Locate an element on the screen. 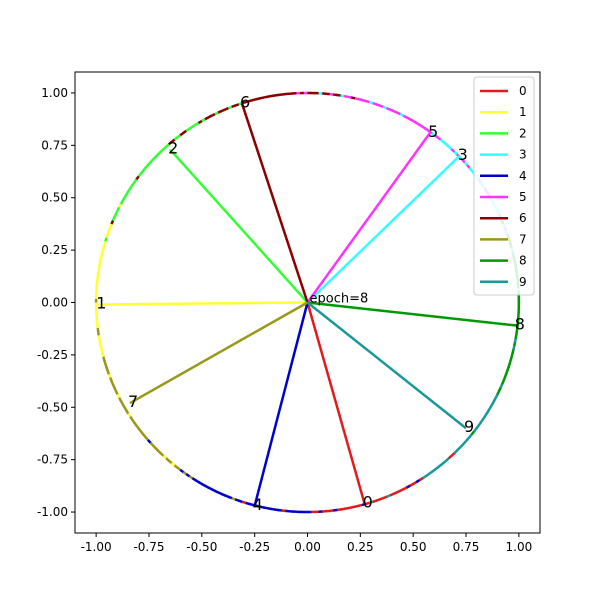 Image resolution: width=600 pixels, height=600 pixels. x-tick-label: -0.75 is located at coordinates (148, 547).